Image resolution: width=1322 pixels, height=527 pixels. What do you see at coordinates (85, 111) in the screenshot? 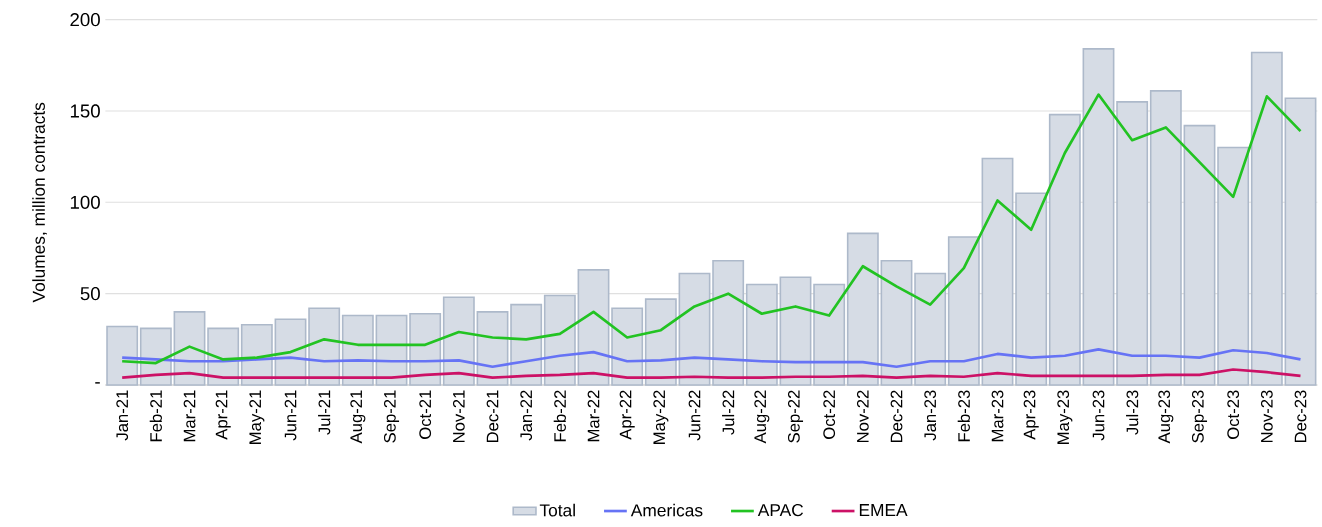
I see `y-tick-label: 150` at bounding box center [85, 111].